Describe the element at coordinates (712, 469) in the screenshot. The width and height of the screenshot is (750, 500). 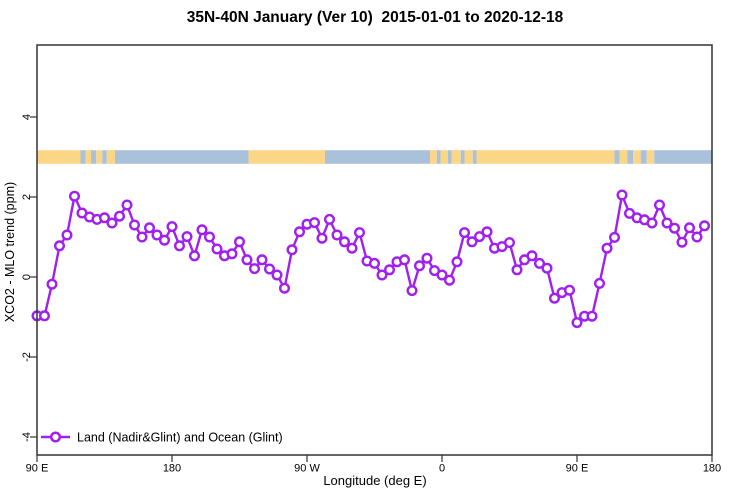
I see `x-tick-label: 180` at that location.